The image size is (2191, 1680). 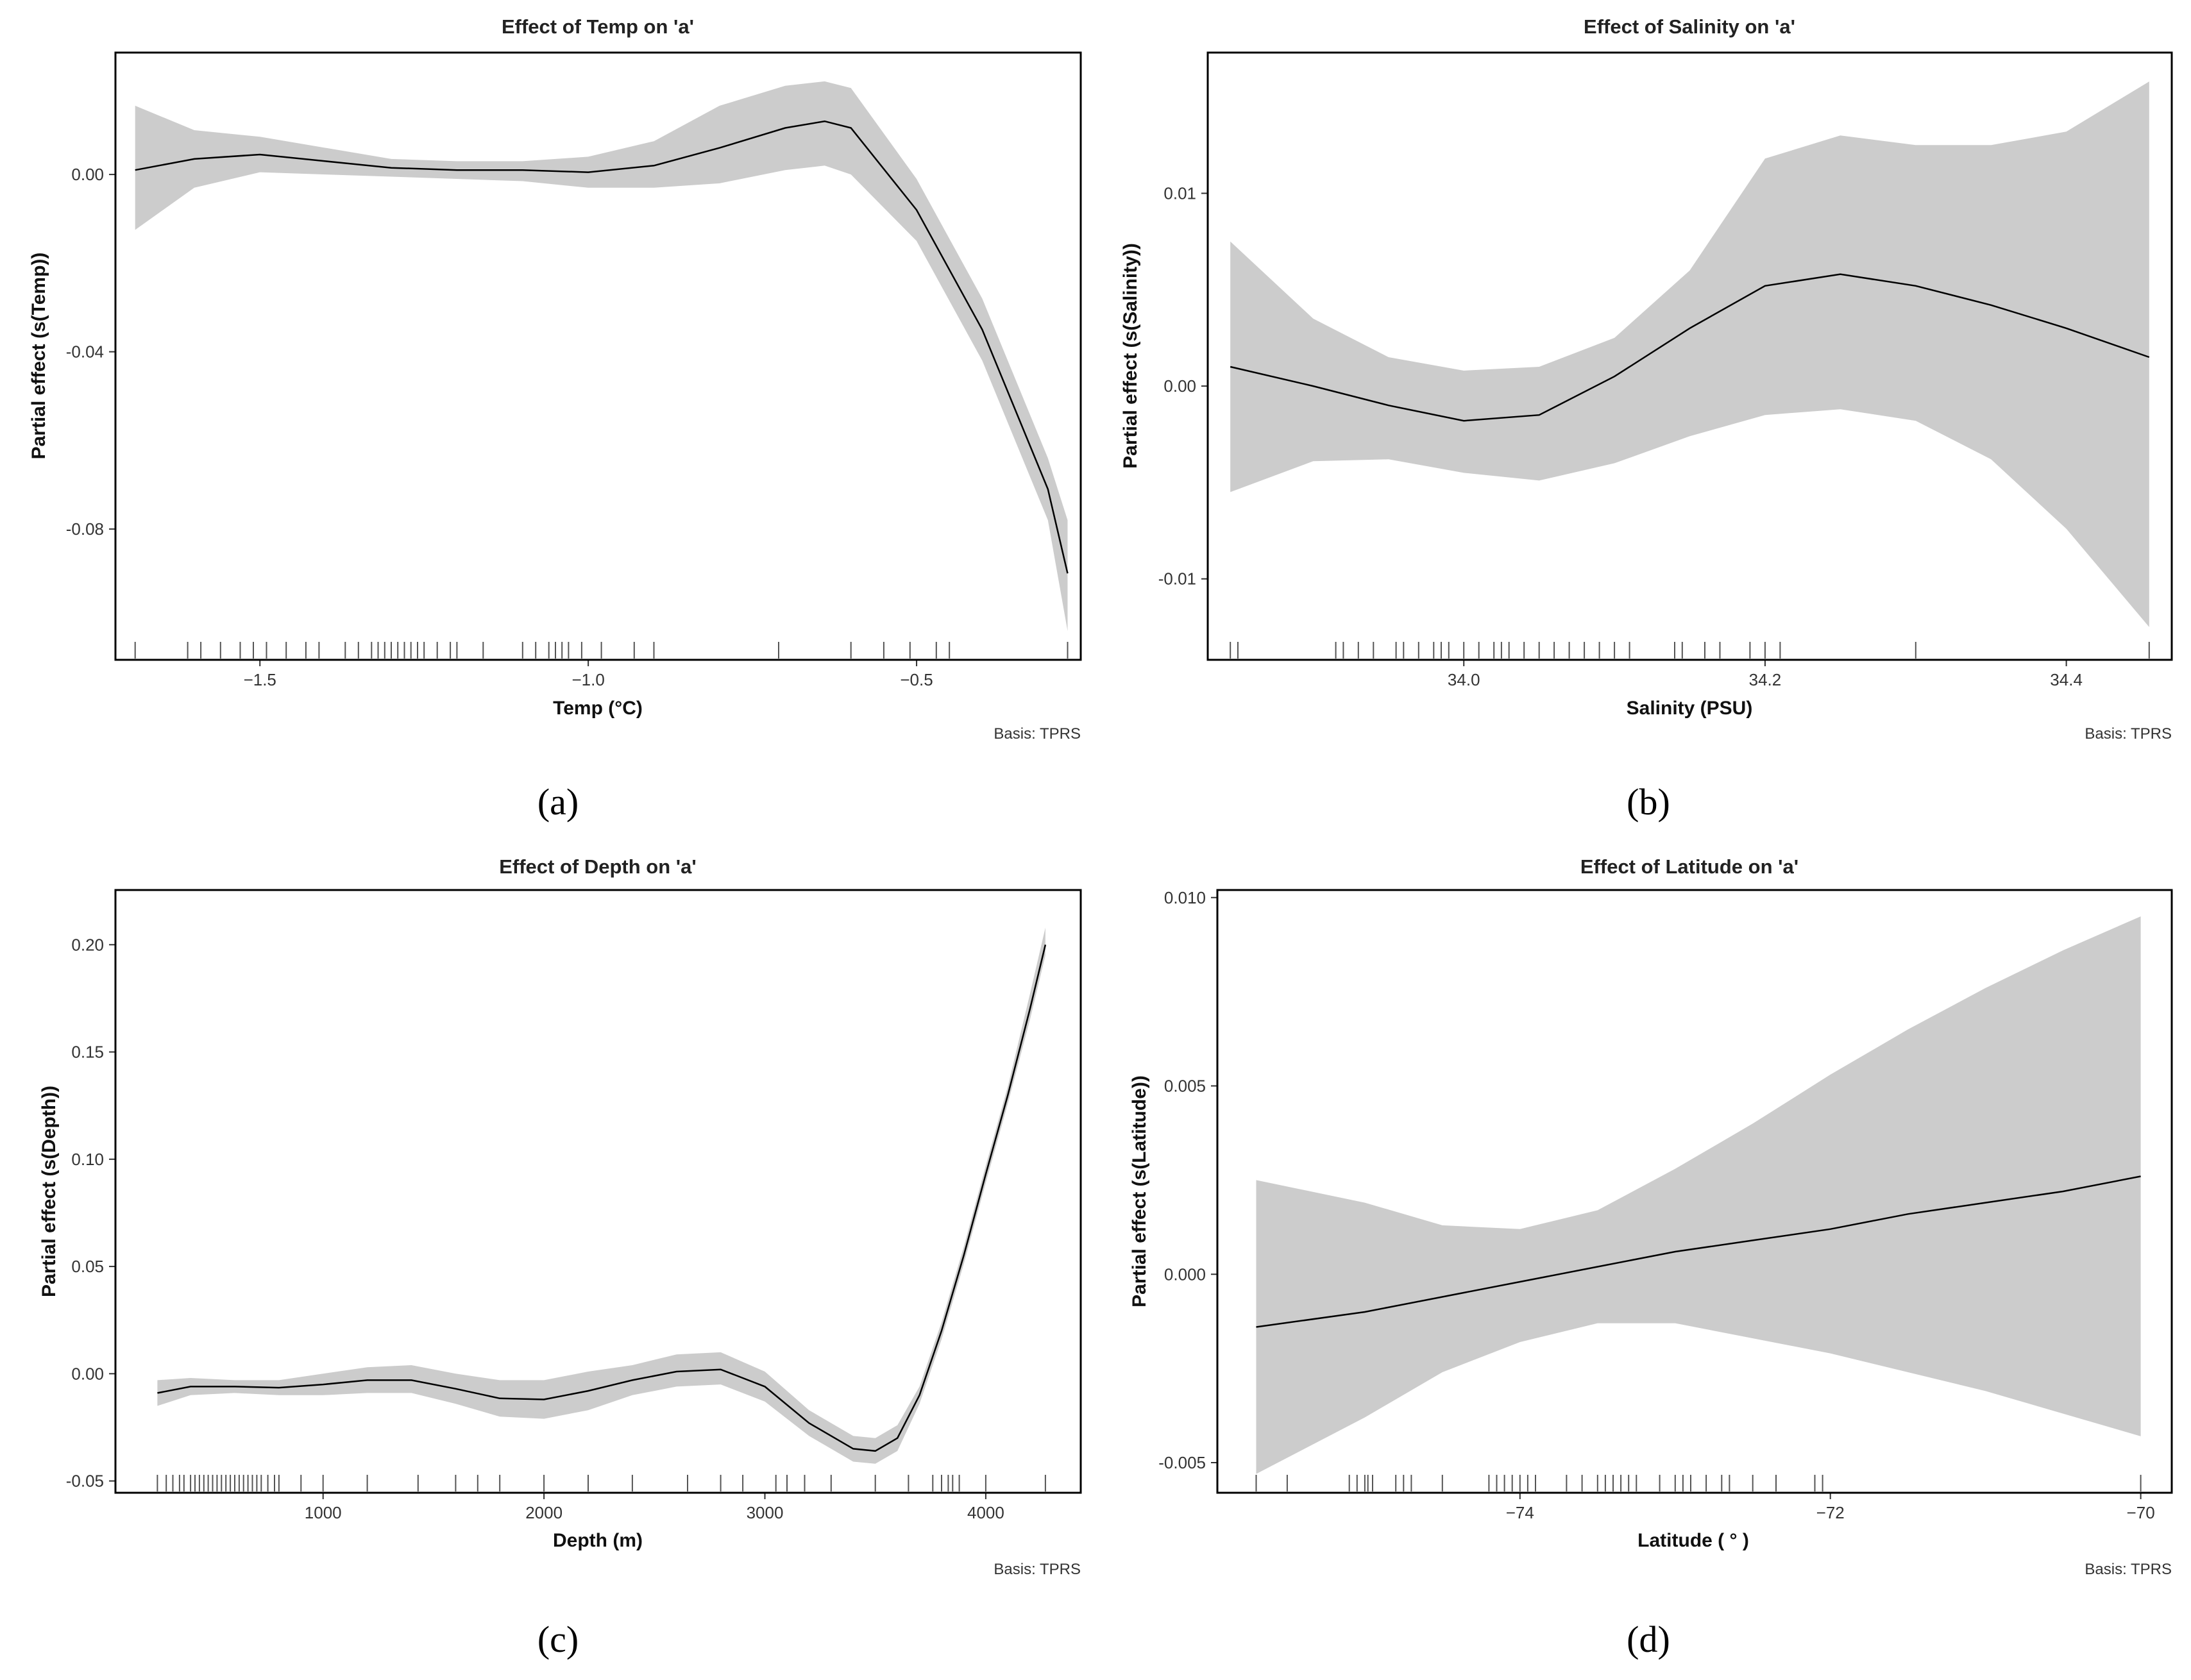 What do you see at coordinates (1690, 708) in the screenshot?
I see `x-axis-title: Salinity (PSU)` at bounding box center [1690, 708].